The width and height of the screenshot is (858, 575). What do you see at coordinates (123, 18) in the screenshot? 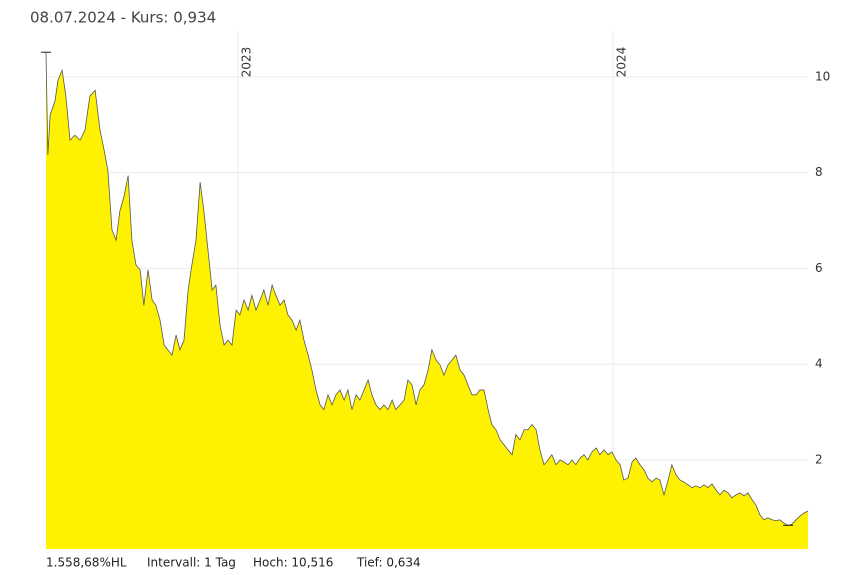
I see `header-title: 08.07.2024 - Kurs: 0,934` at bounding box center [123, 18].